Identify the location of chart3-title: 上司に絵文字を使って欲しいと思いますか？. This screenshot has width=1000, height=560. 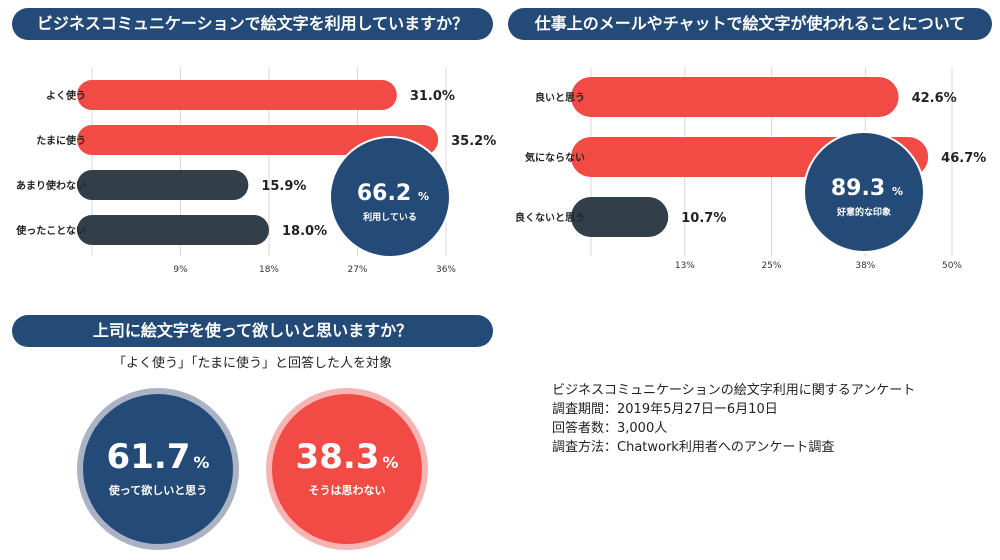
(252, 331).